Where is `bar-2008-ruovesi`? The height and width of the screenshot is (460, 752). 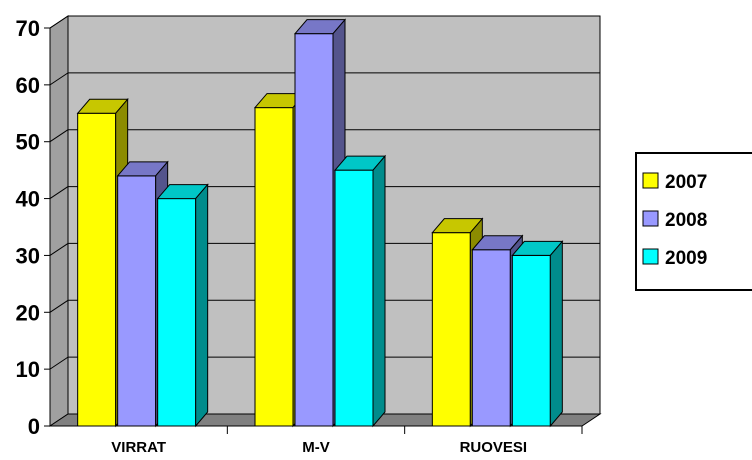
bar-2008-ruovesi is located at coordinates (491, 338).